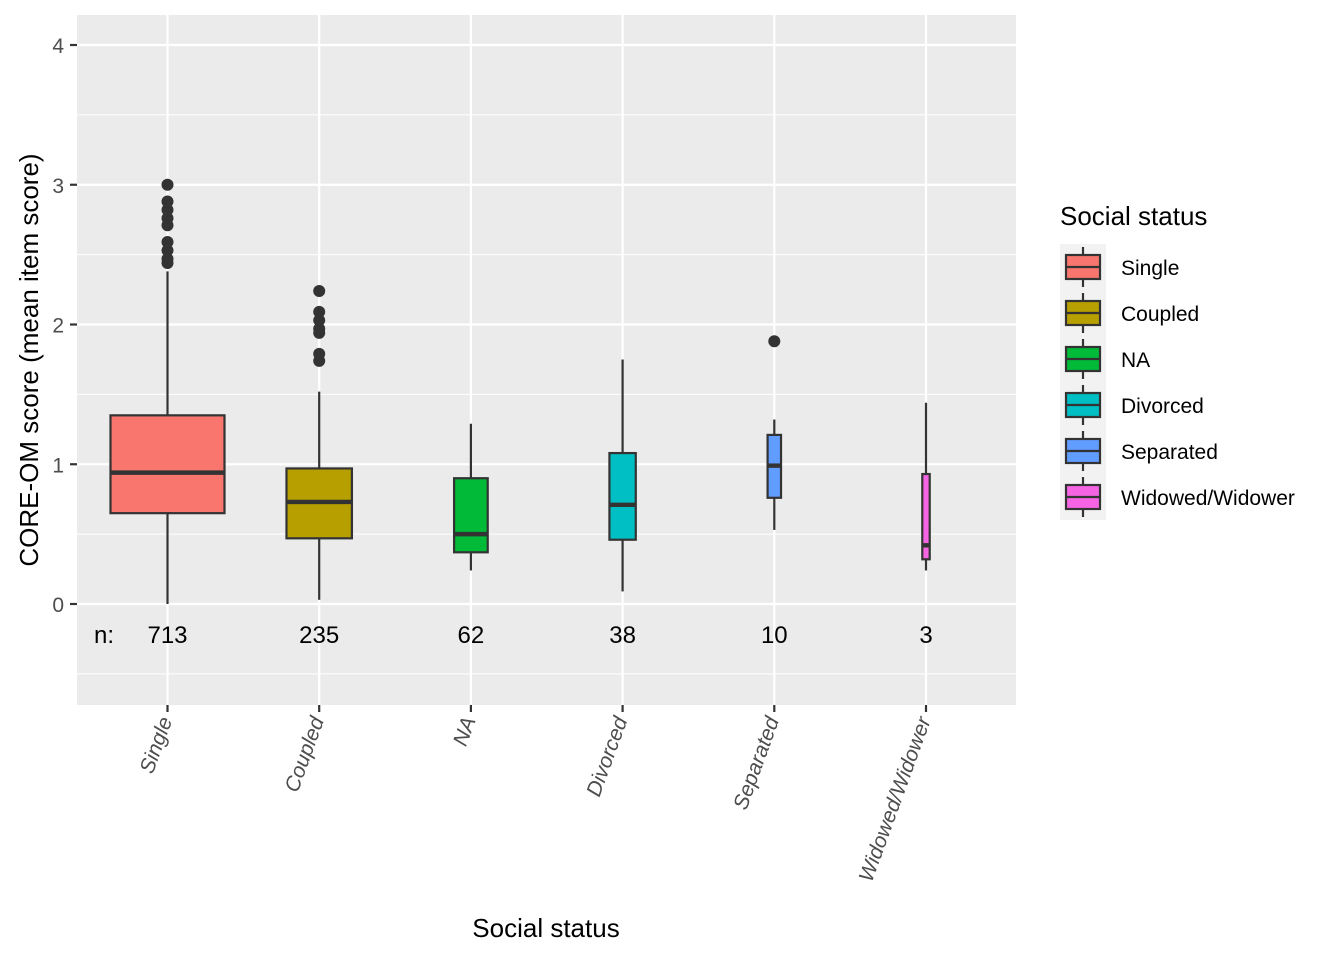 Image resolution: width=1344 pixels, height=960 pixels. Describe the element at coordinates (607, 756) in the screenshot. I see `x-tick-label: Divorced` at that location.